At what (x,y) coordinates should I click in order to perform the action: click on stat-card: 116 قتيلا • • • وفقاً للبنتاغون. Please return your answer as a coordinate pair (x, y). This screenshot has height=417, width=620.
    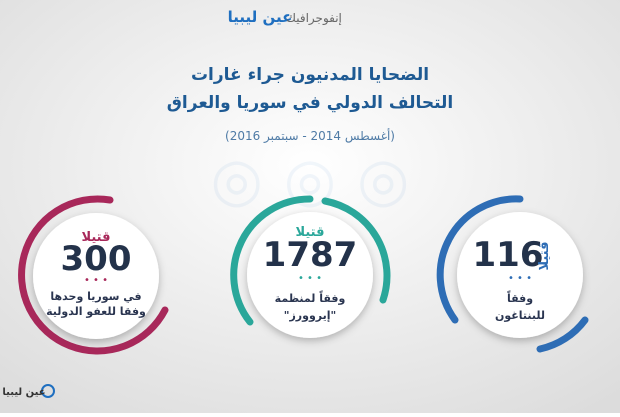
    Looking at the image, I should click on (512, 274).